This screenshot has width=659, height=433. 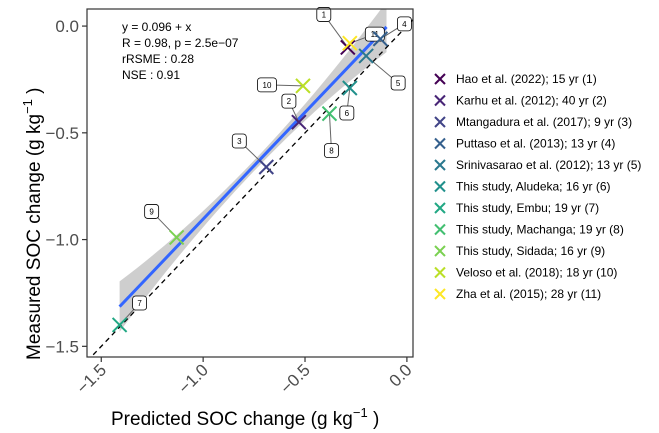 I want to click on y-axis-title-main: Measured SOC change (g kg, so click(x=34, y=237).